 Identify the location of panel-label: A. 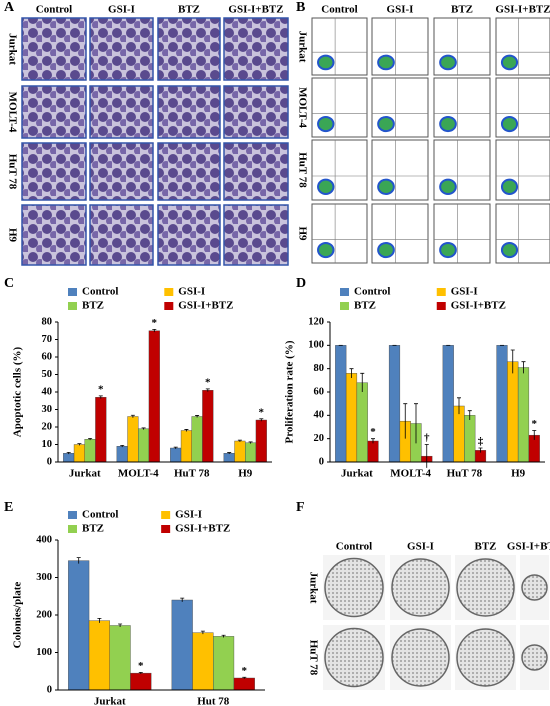
(9, 7).